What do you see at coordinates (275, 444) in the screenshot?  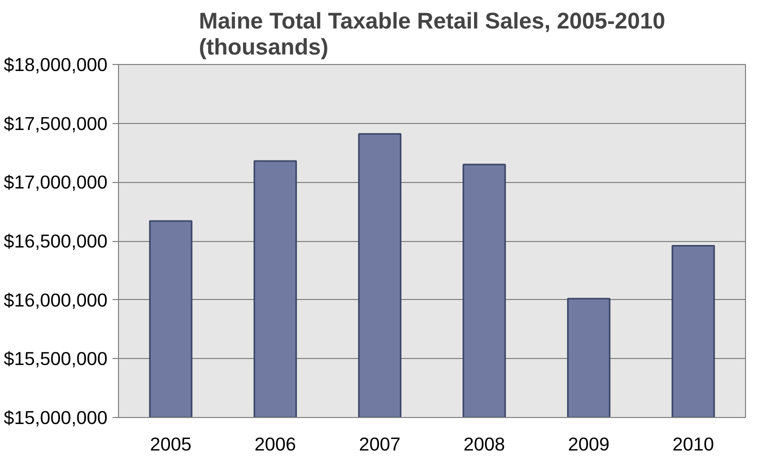 I see `x-tick-label: 2006` at bounding box center [275, 444].